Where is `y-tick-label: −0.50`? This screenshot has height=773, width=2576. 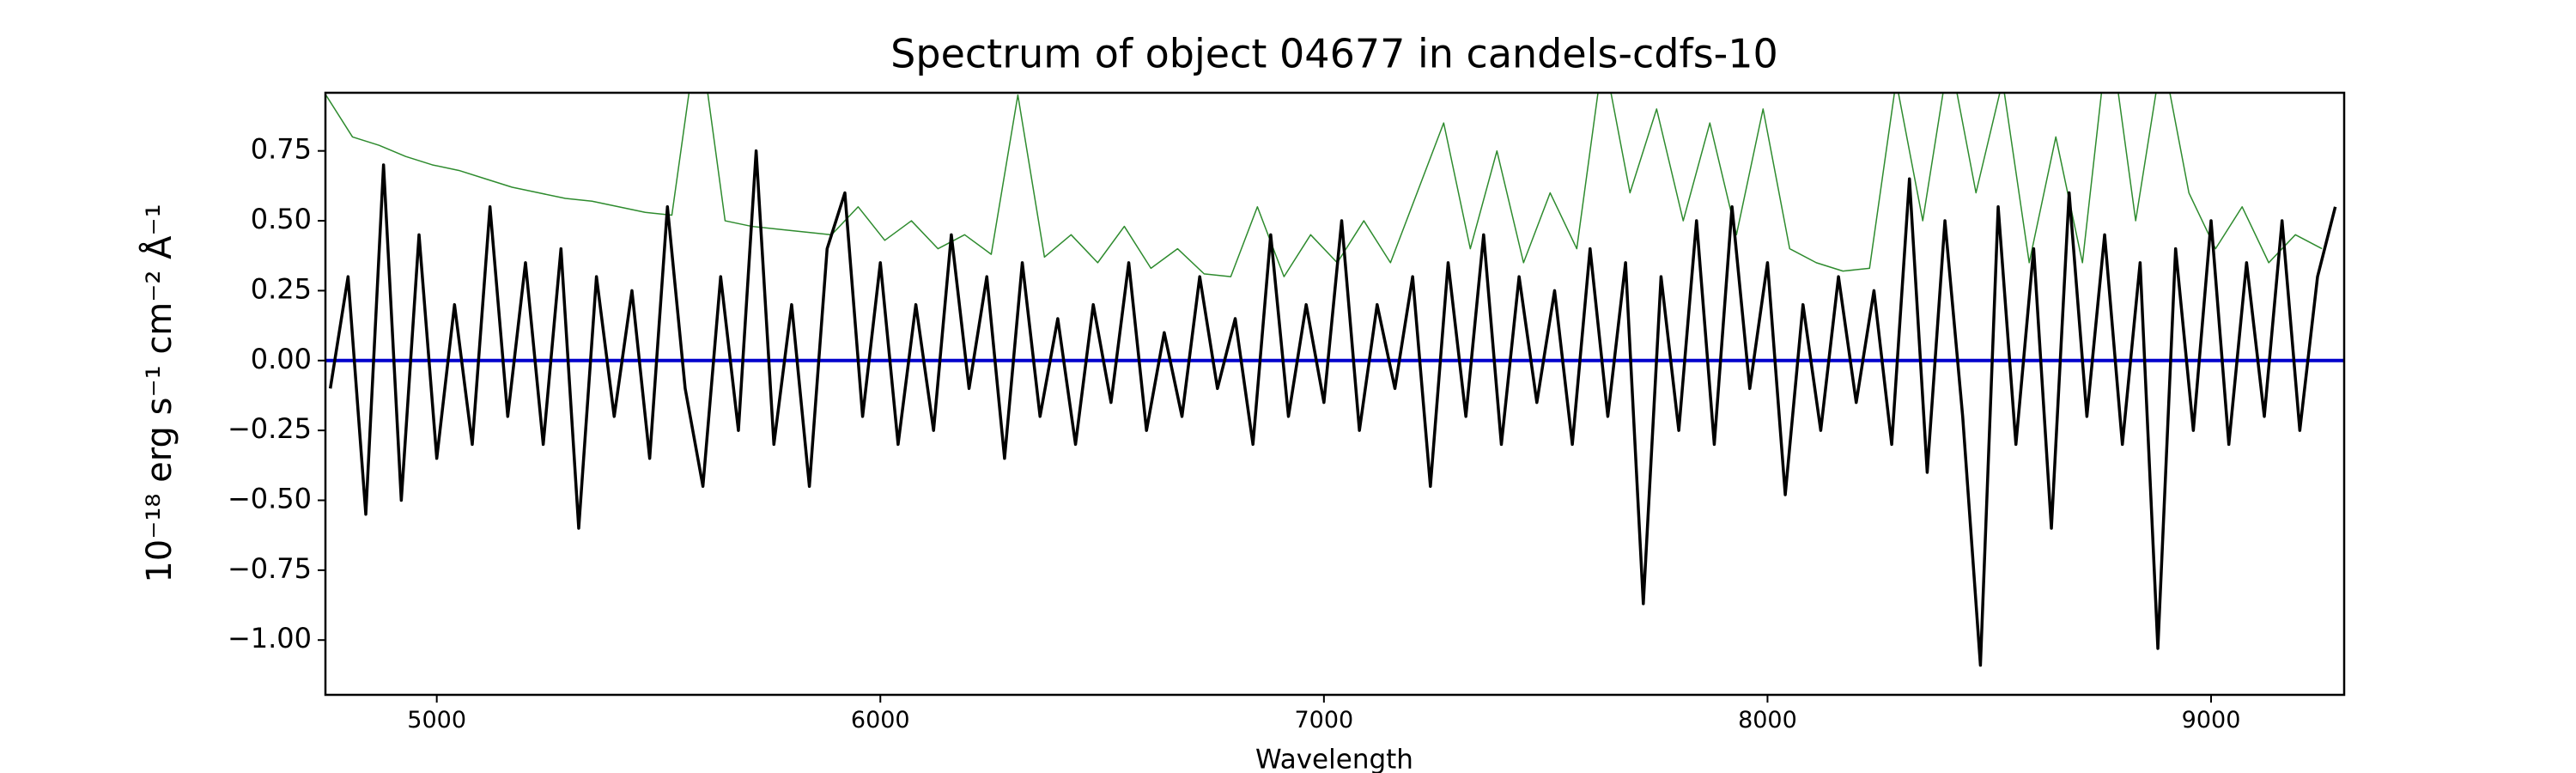
y-tick-label: −0.50 is located at coordinates (270, 498).